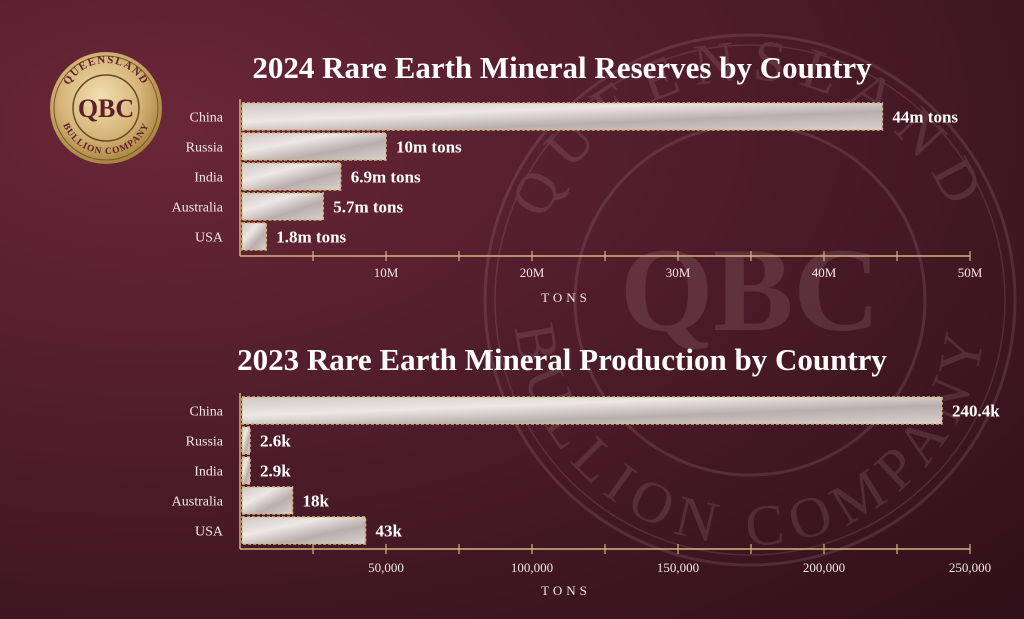  I want to click on data-label: 10m tons, so click(429, 147).